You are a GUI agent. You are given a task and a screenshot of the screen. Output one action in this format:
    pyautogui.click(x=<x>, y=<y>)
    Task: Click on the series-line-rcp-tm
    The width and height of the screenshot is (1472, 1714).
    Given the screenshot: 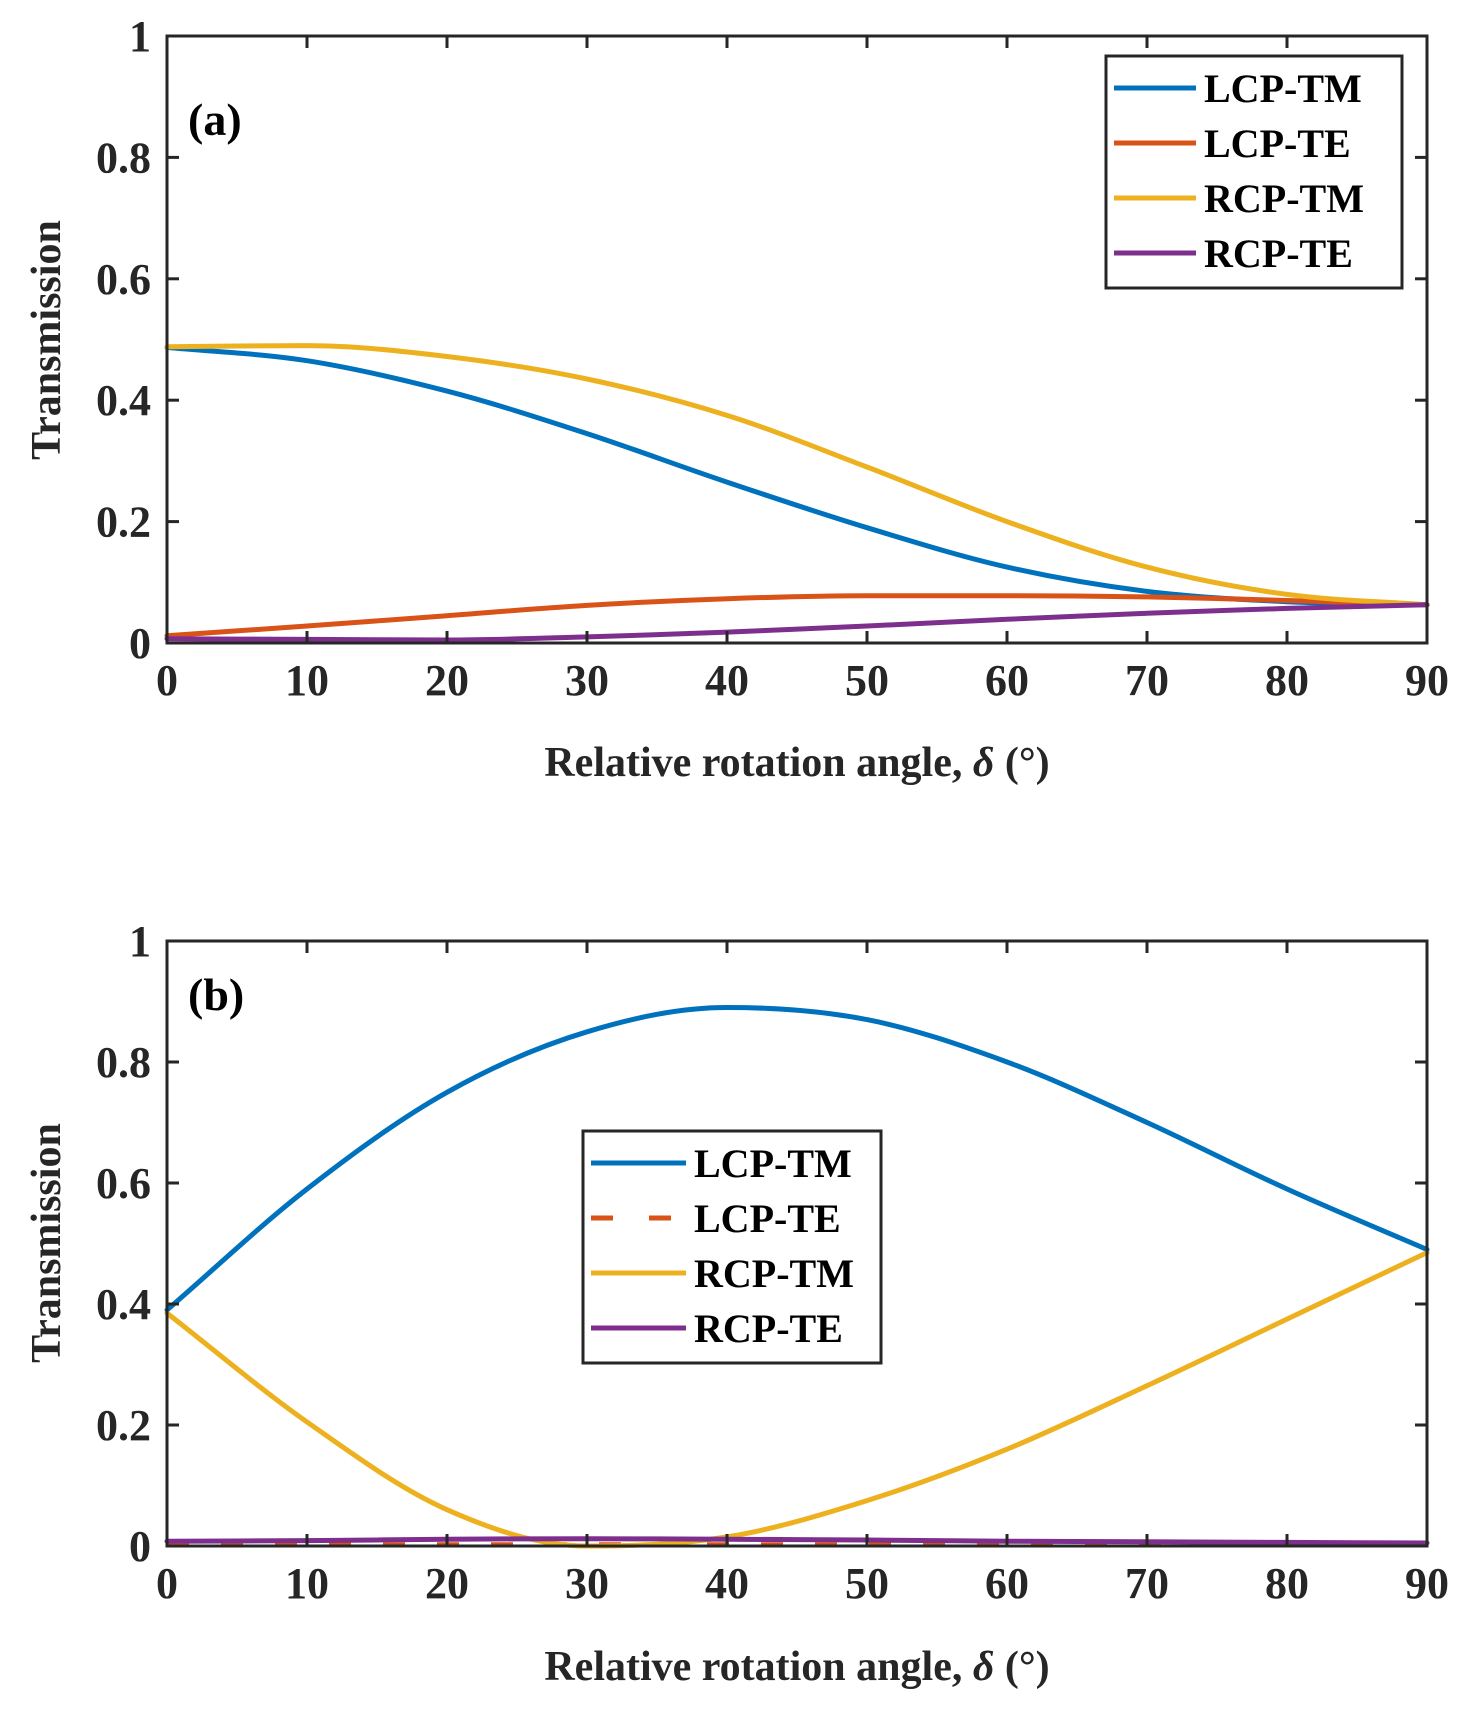 What is the action you would take?
    pyautogui.click(x=797, y=475)
    